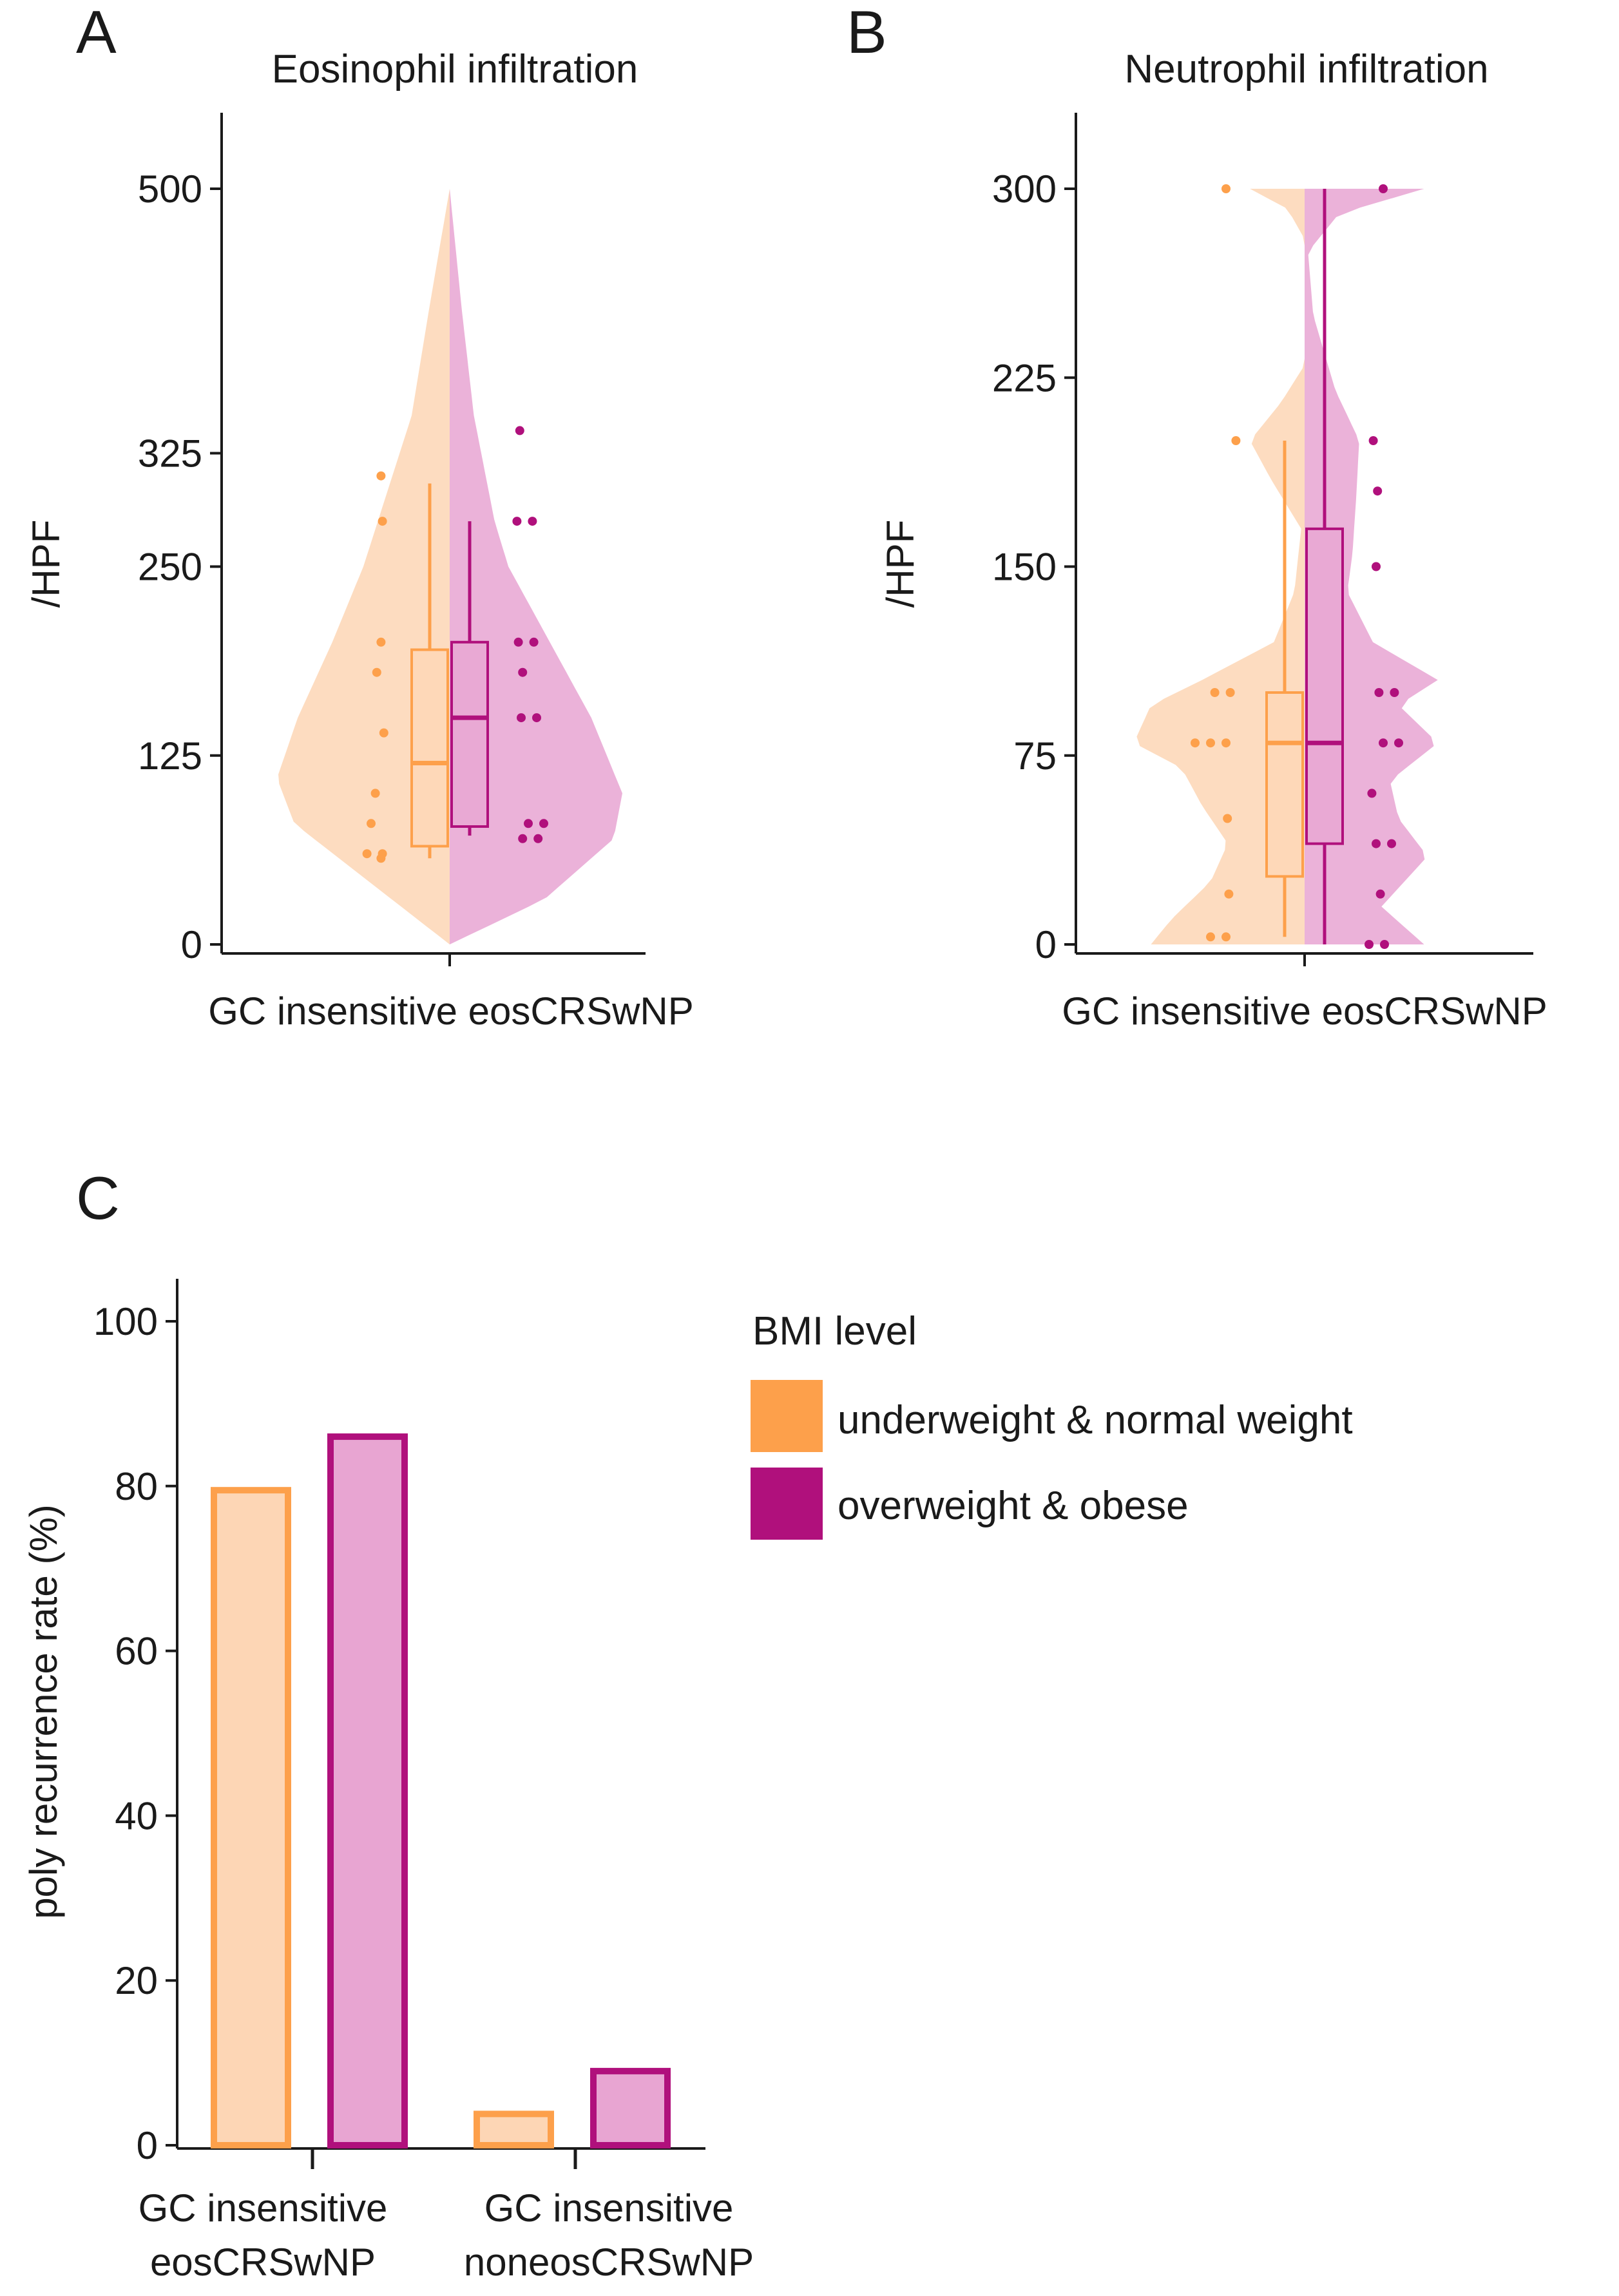 The height and width of the screenshot is (2296, 1619). I want to click on panel-c-y-tick-label: 0, so click(148, 2145).